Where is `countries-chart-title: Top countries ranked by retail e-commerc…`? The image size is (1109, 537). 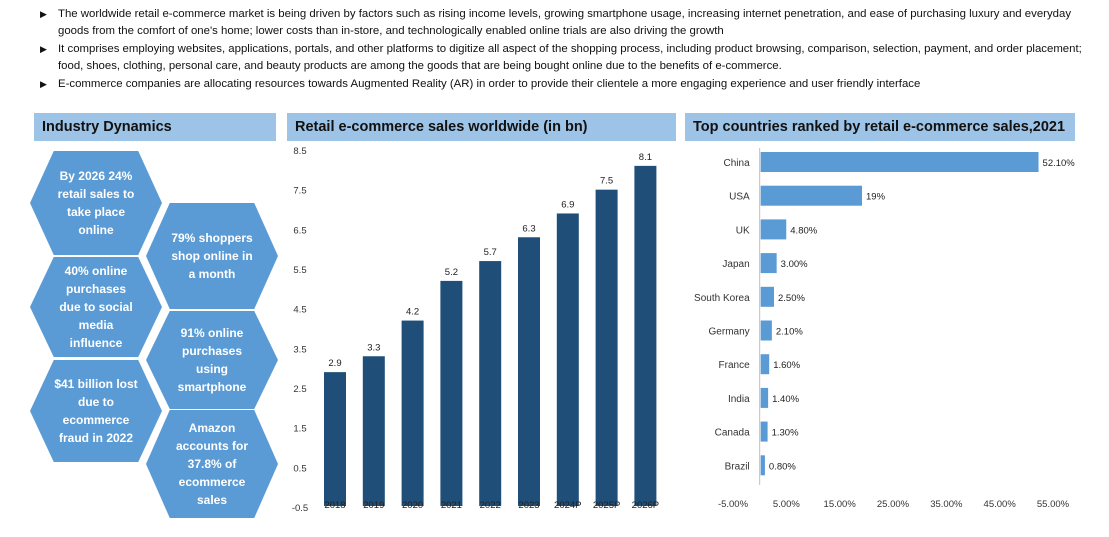 countries-chart-title: Top countries ranked by retail e-commerc… is located at coordinates (880, 127).